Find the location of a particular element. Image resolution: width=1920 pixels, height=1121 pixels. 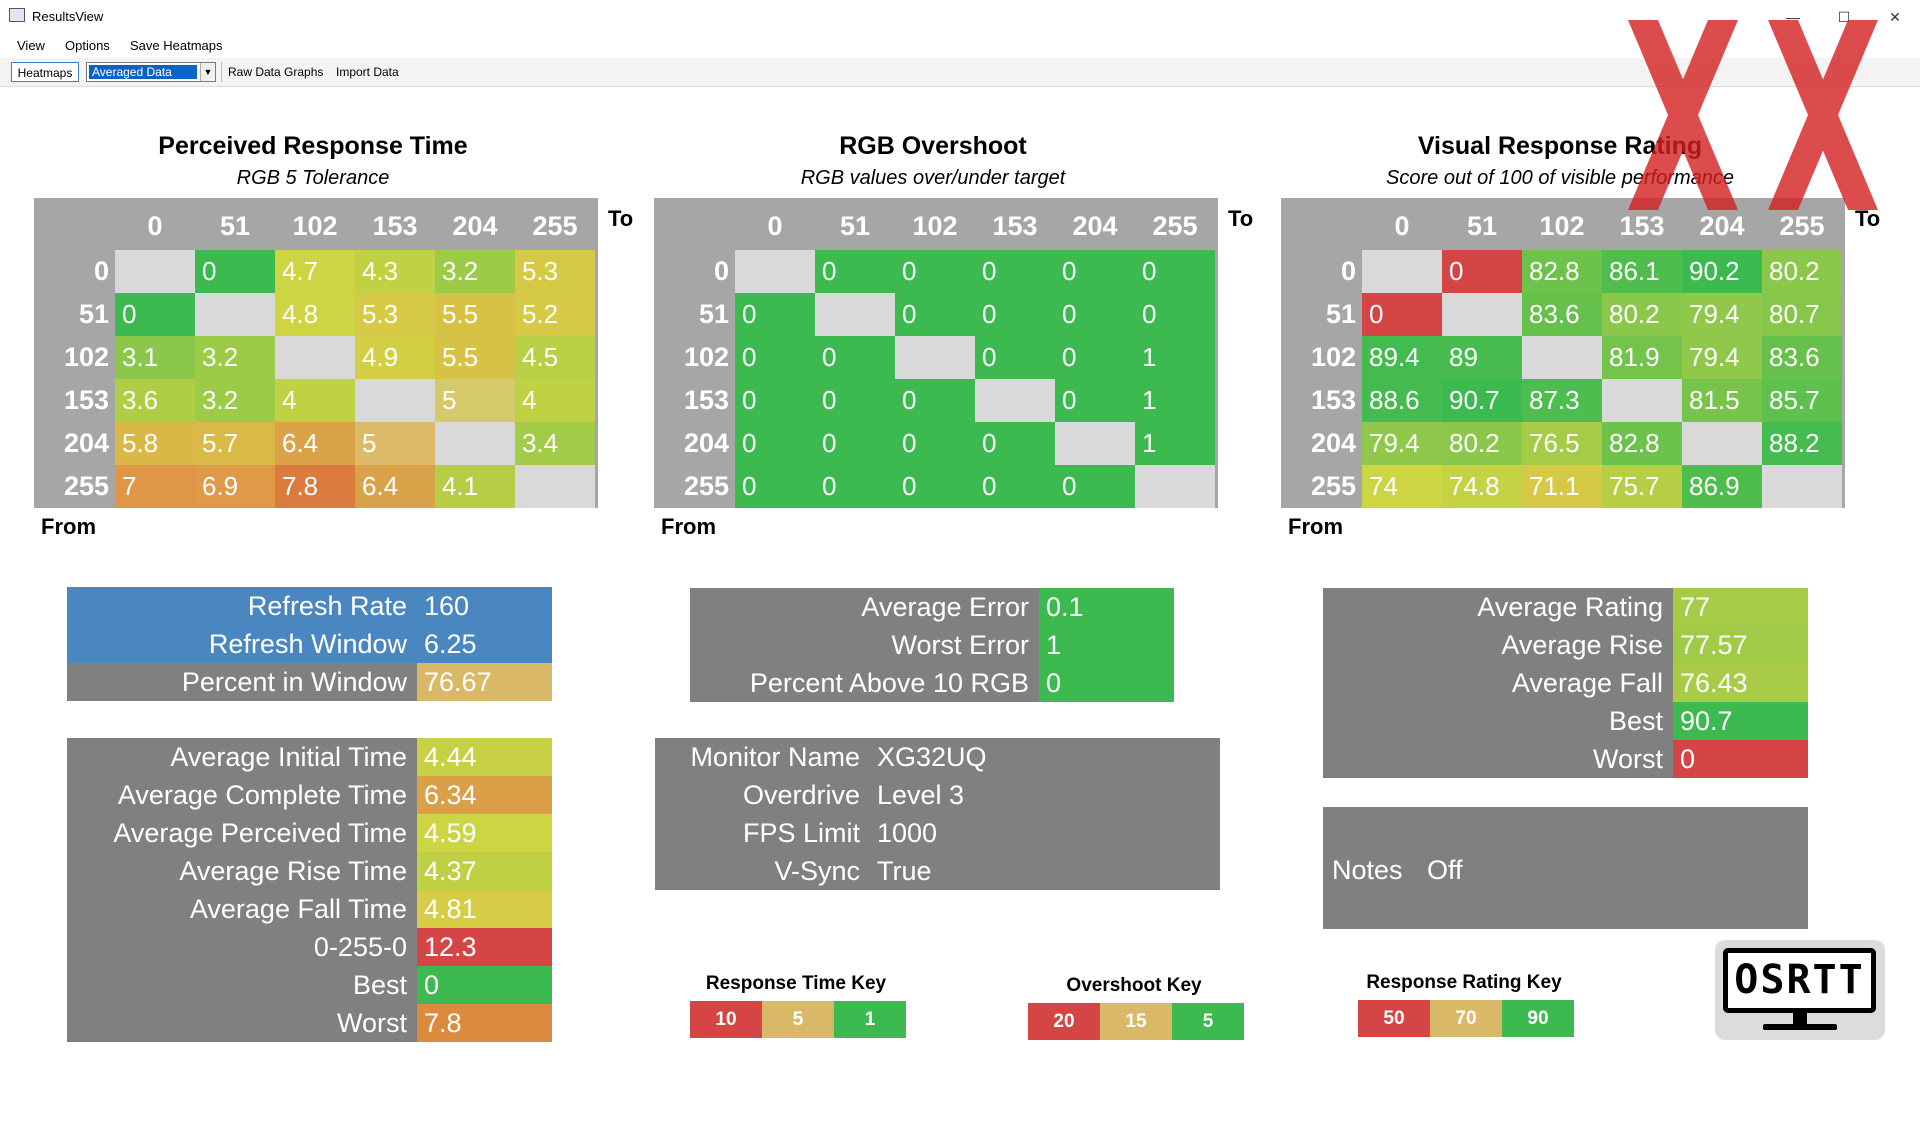

logo-stand-foot is located at coordinates (1800, 1027).